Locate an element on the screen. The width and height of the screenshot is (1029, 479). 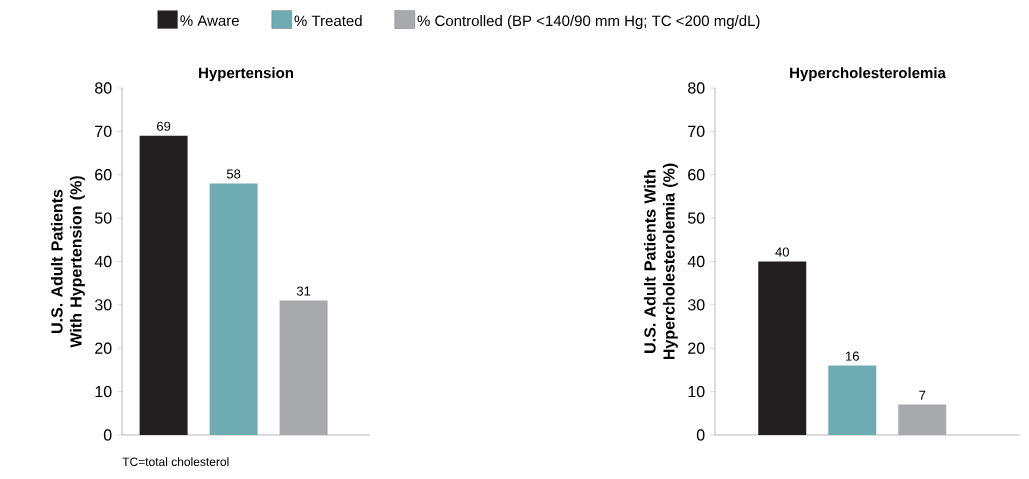
data-label: 69 is located at coordinates (164, 126).